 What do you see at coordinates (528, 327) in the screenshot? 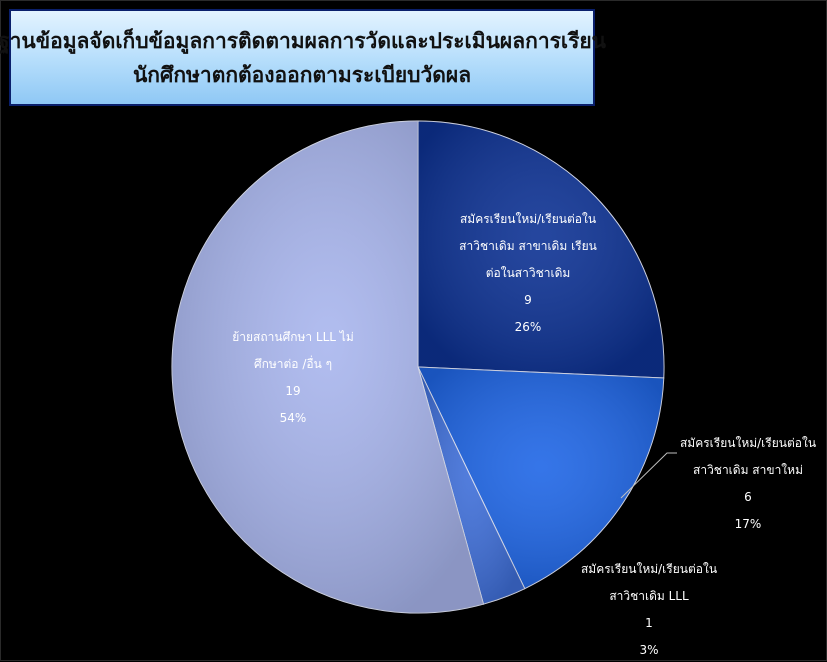
I see `slice-percent-label-1: 26%` at bounding box center [528, 327].